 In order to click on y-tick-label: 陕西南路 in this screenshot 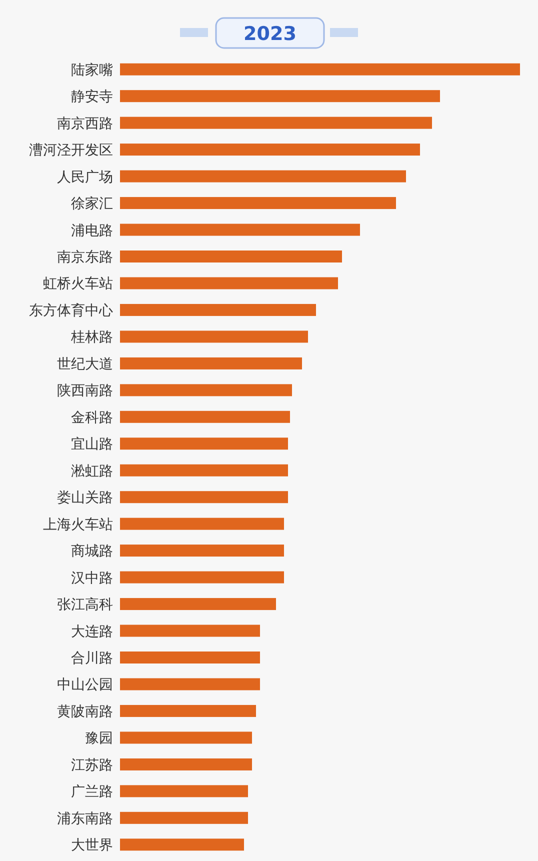, I will do `click(85, 391)`.